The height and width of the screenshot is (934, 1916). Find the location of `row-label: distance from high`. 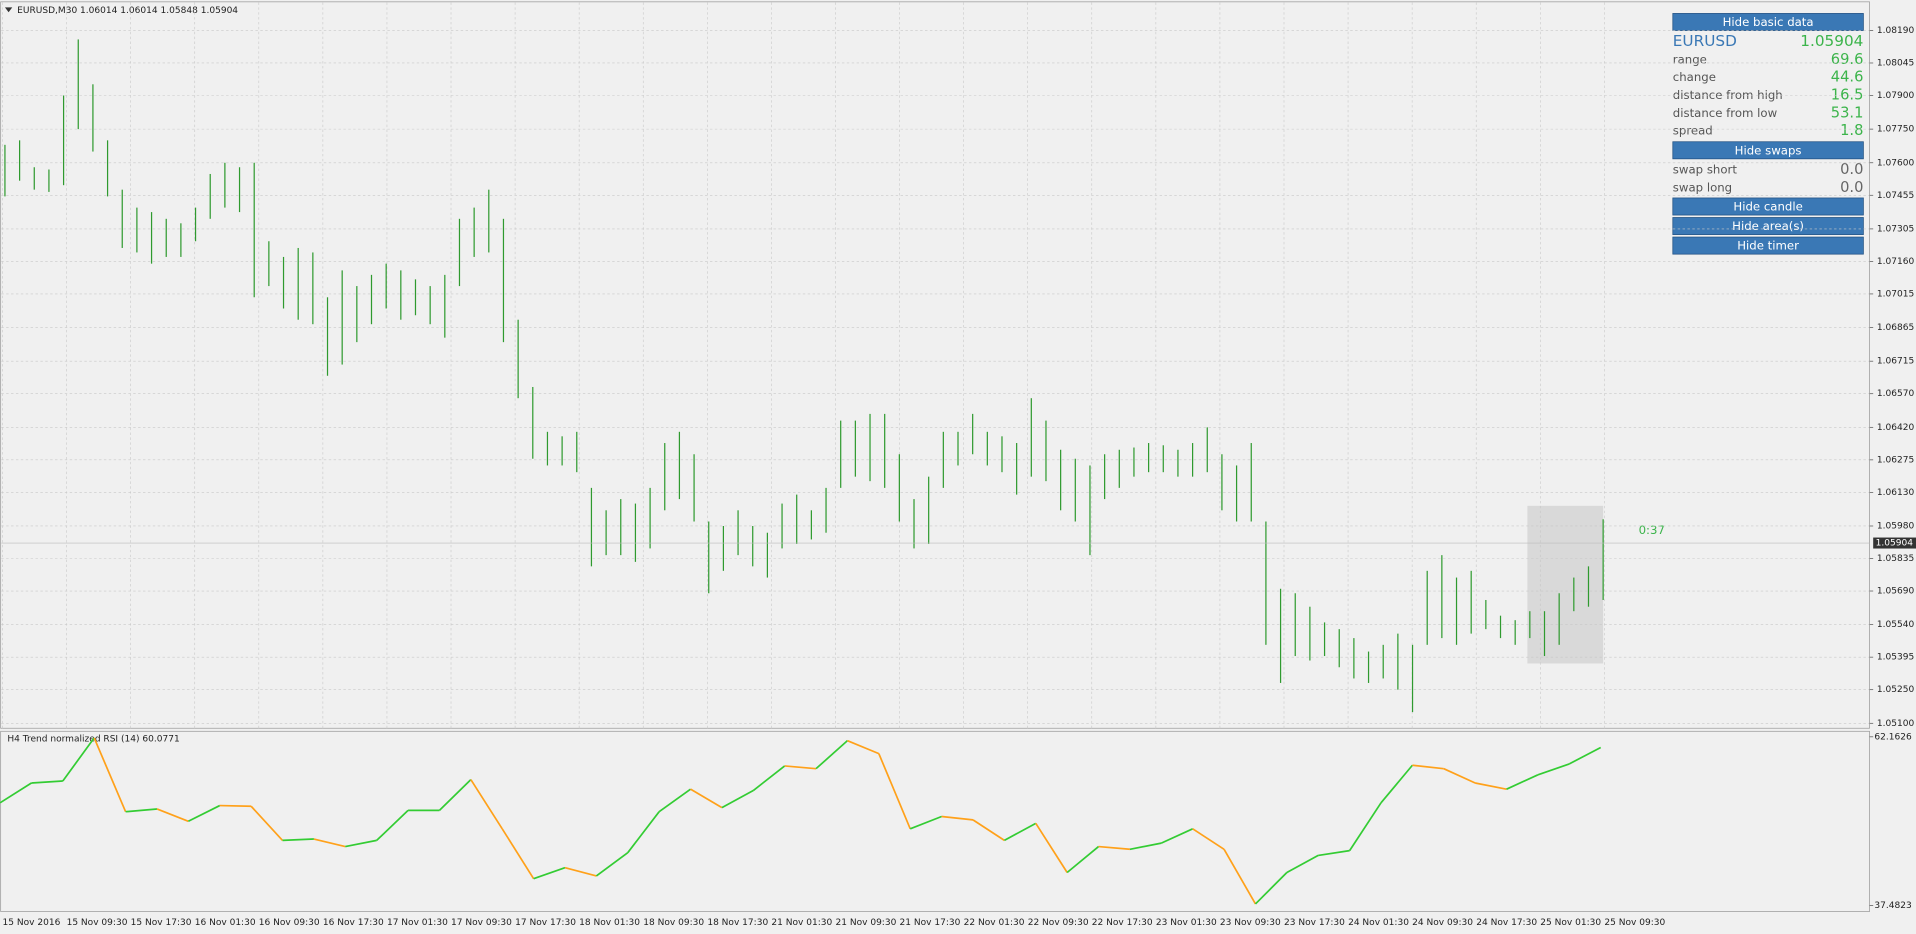

row-label: distance from high is located at coordinates (1728, 95).